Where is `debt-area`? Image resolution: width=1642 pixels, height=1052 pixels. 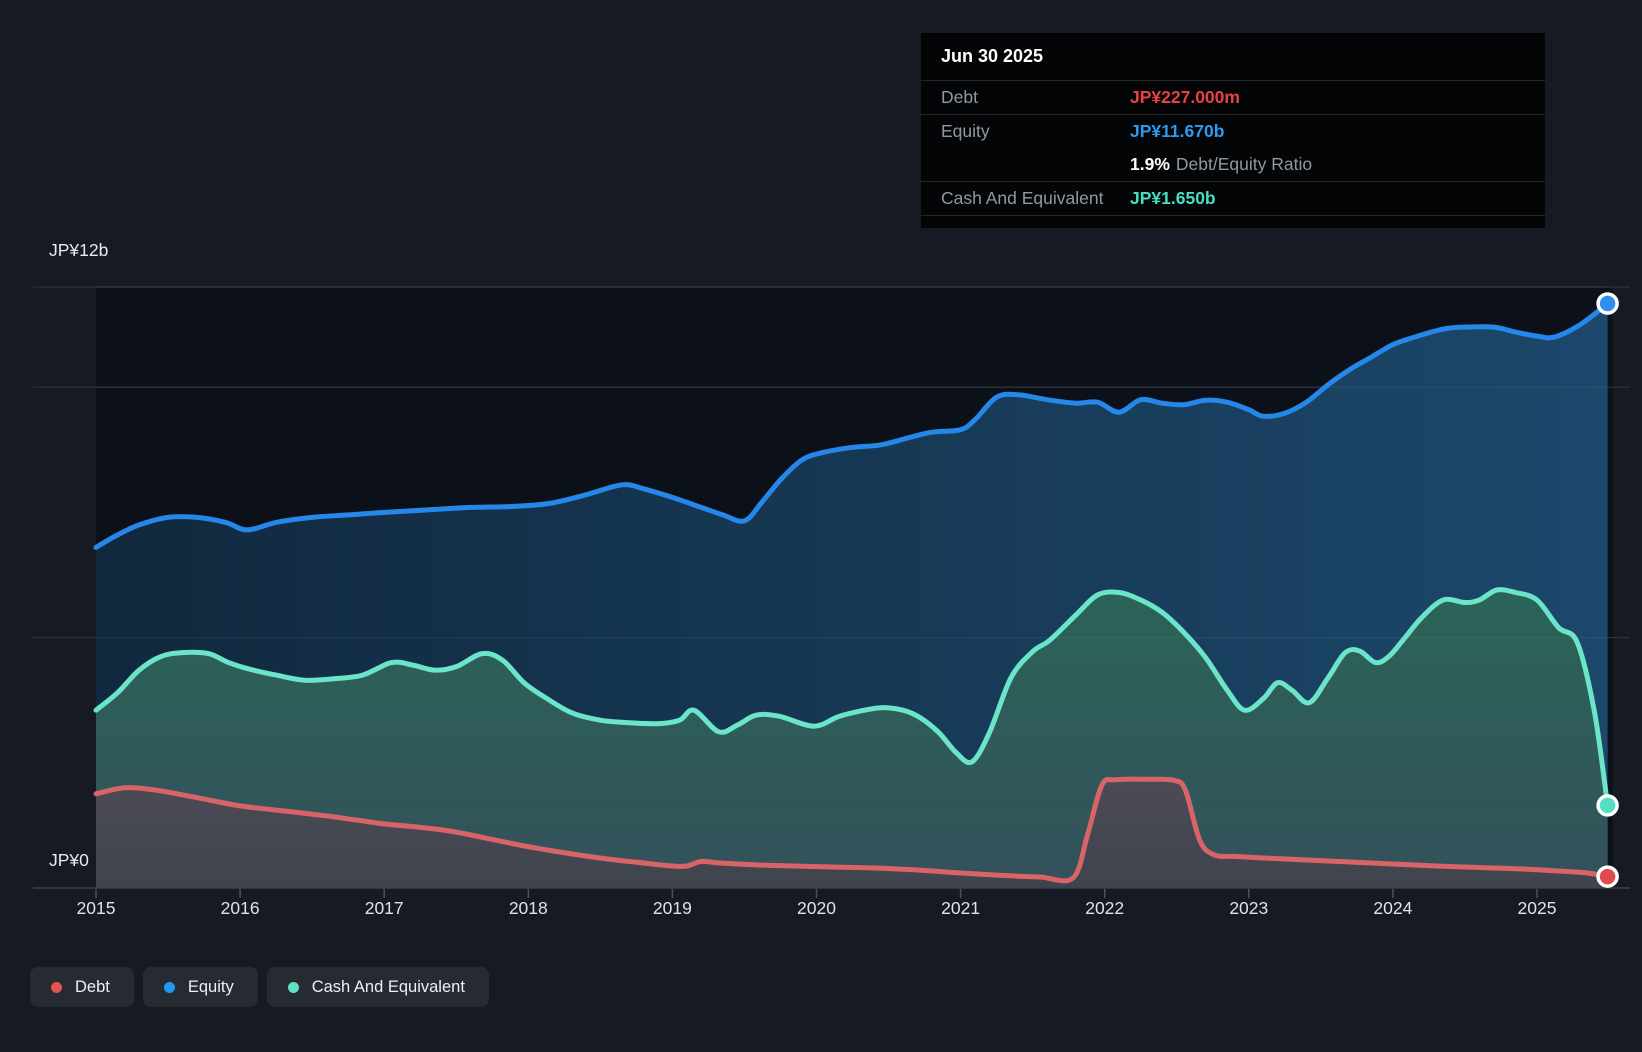
debt-area is located at coordinates (852, 833).